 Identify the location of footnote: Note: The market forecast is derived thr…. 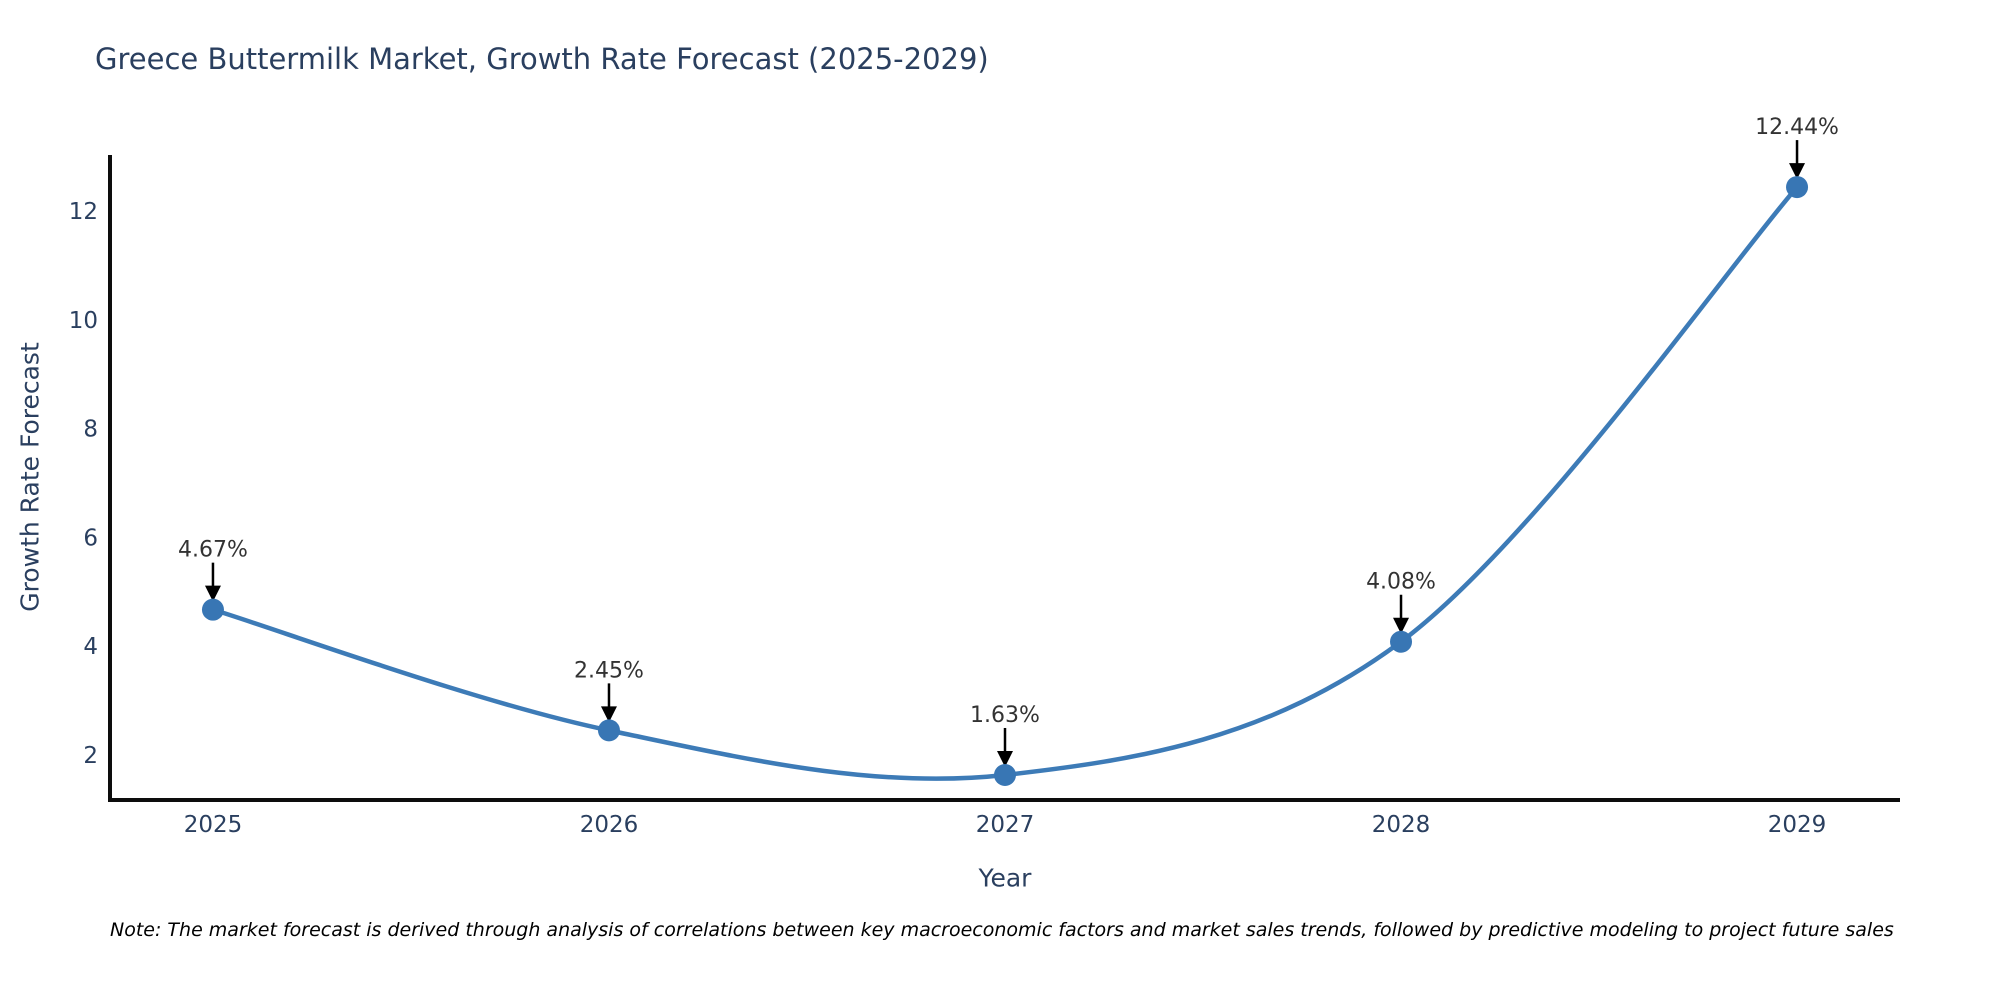
(1002, 930).